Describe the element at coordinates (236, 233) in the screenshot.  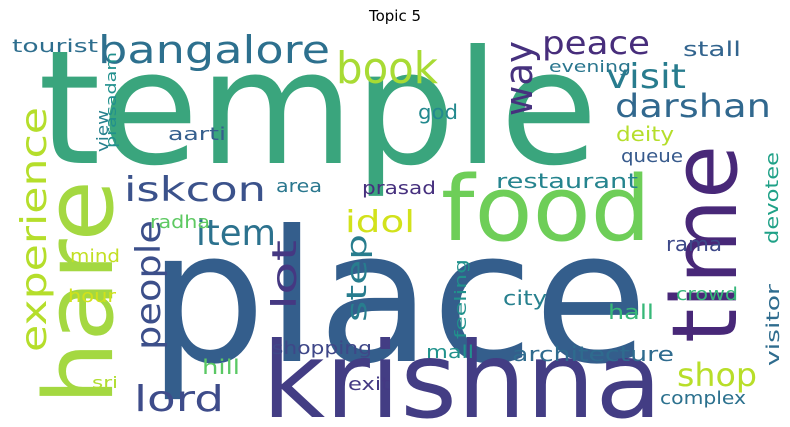
I see `word-item: item` at that location.